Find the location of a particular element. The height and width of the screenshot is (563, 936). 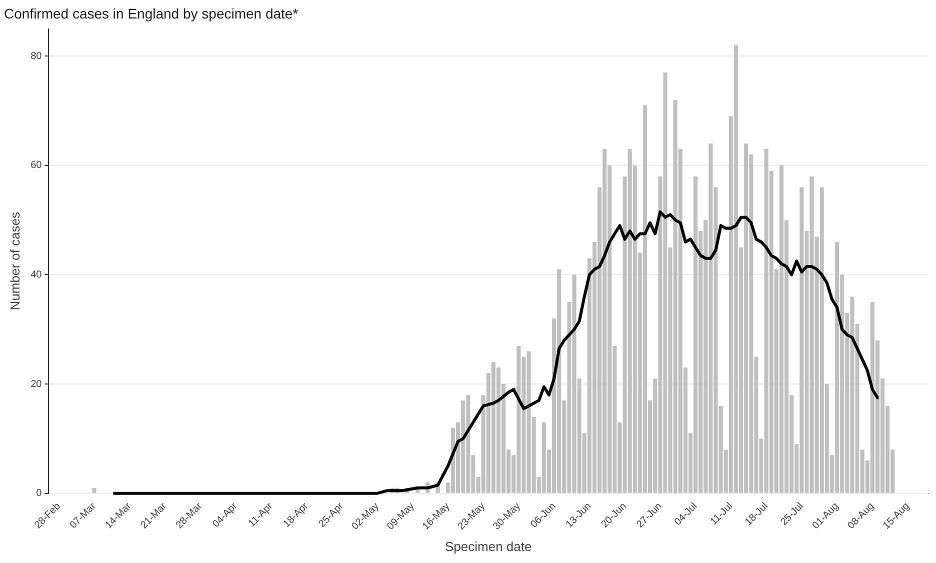

chart-title: Confirmed cases in England by specimen date* is located at coordinates (151, 13).